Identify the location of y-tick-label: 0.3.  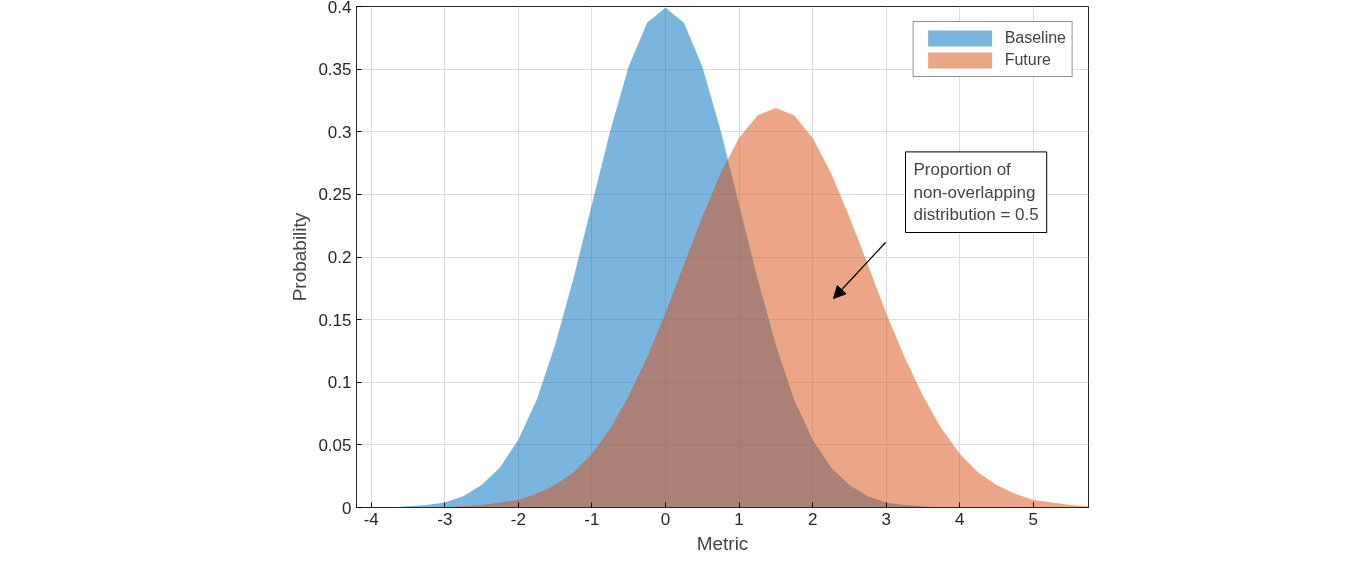
(339, 132).